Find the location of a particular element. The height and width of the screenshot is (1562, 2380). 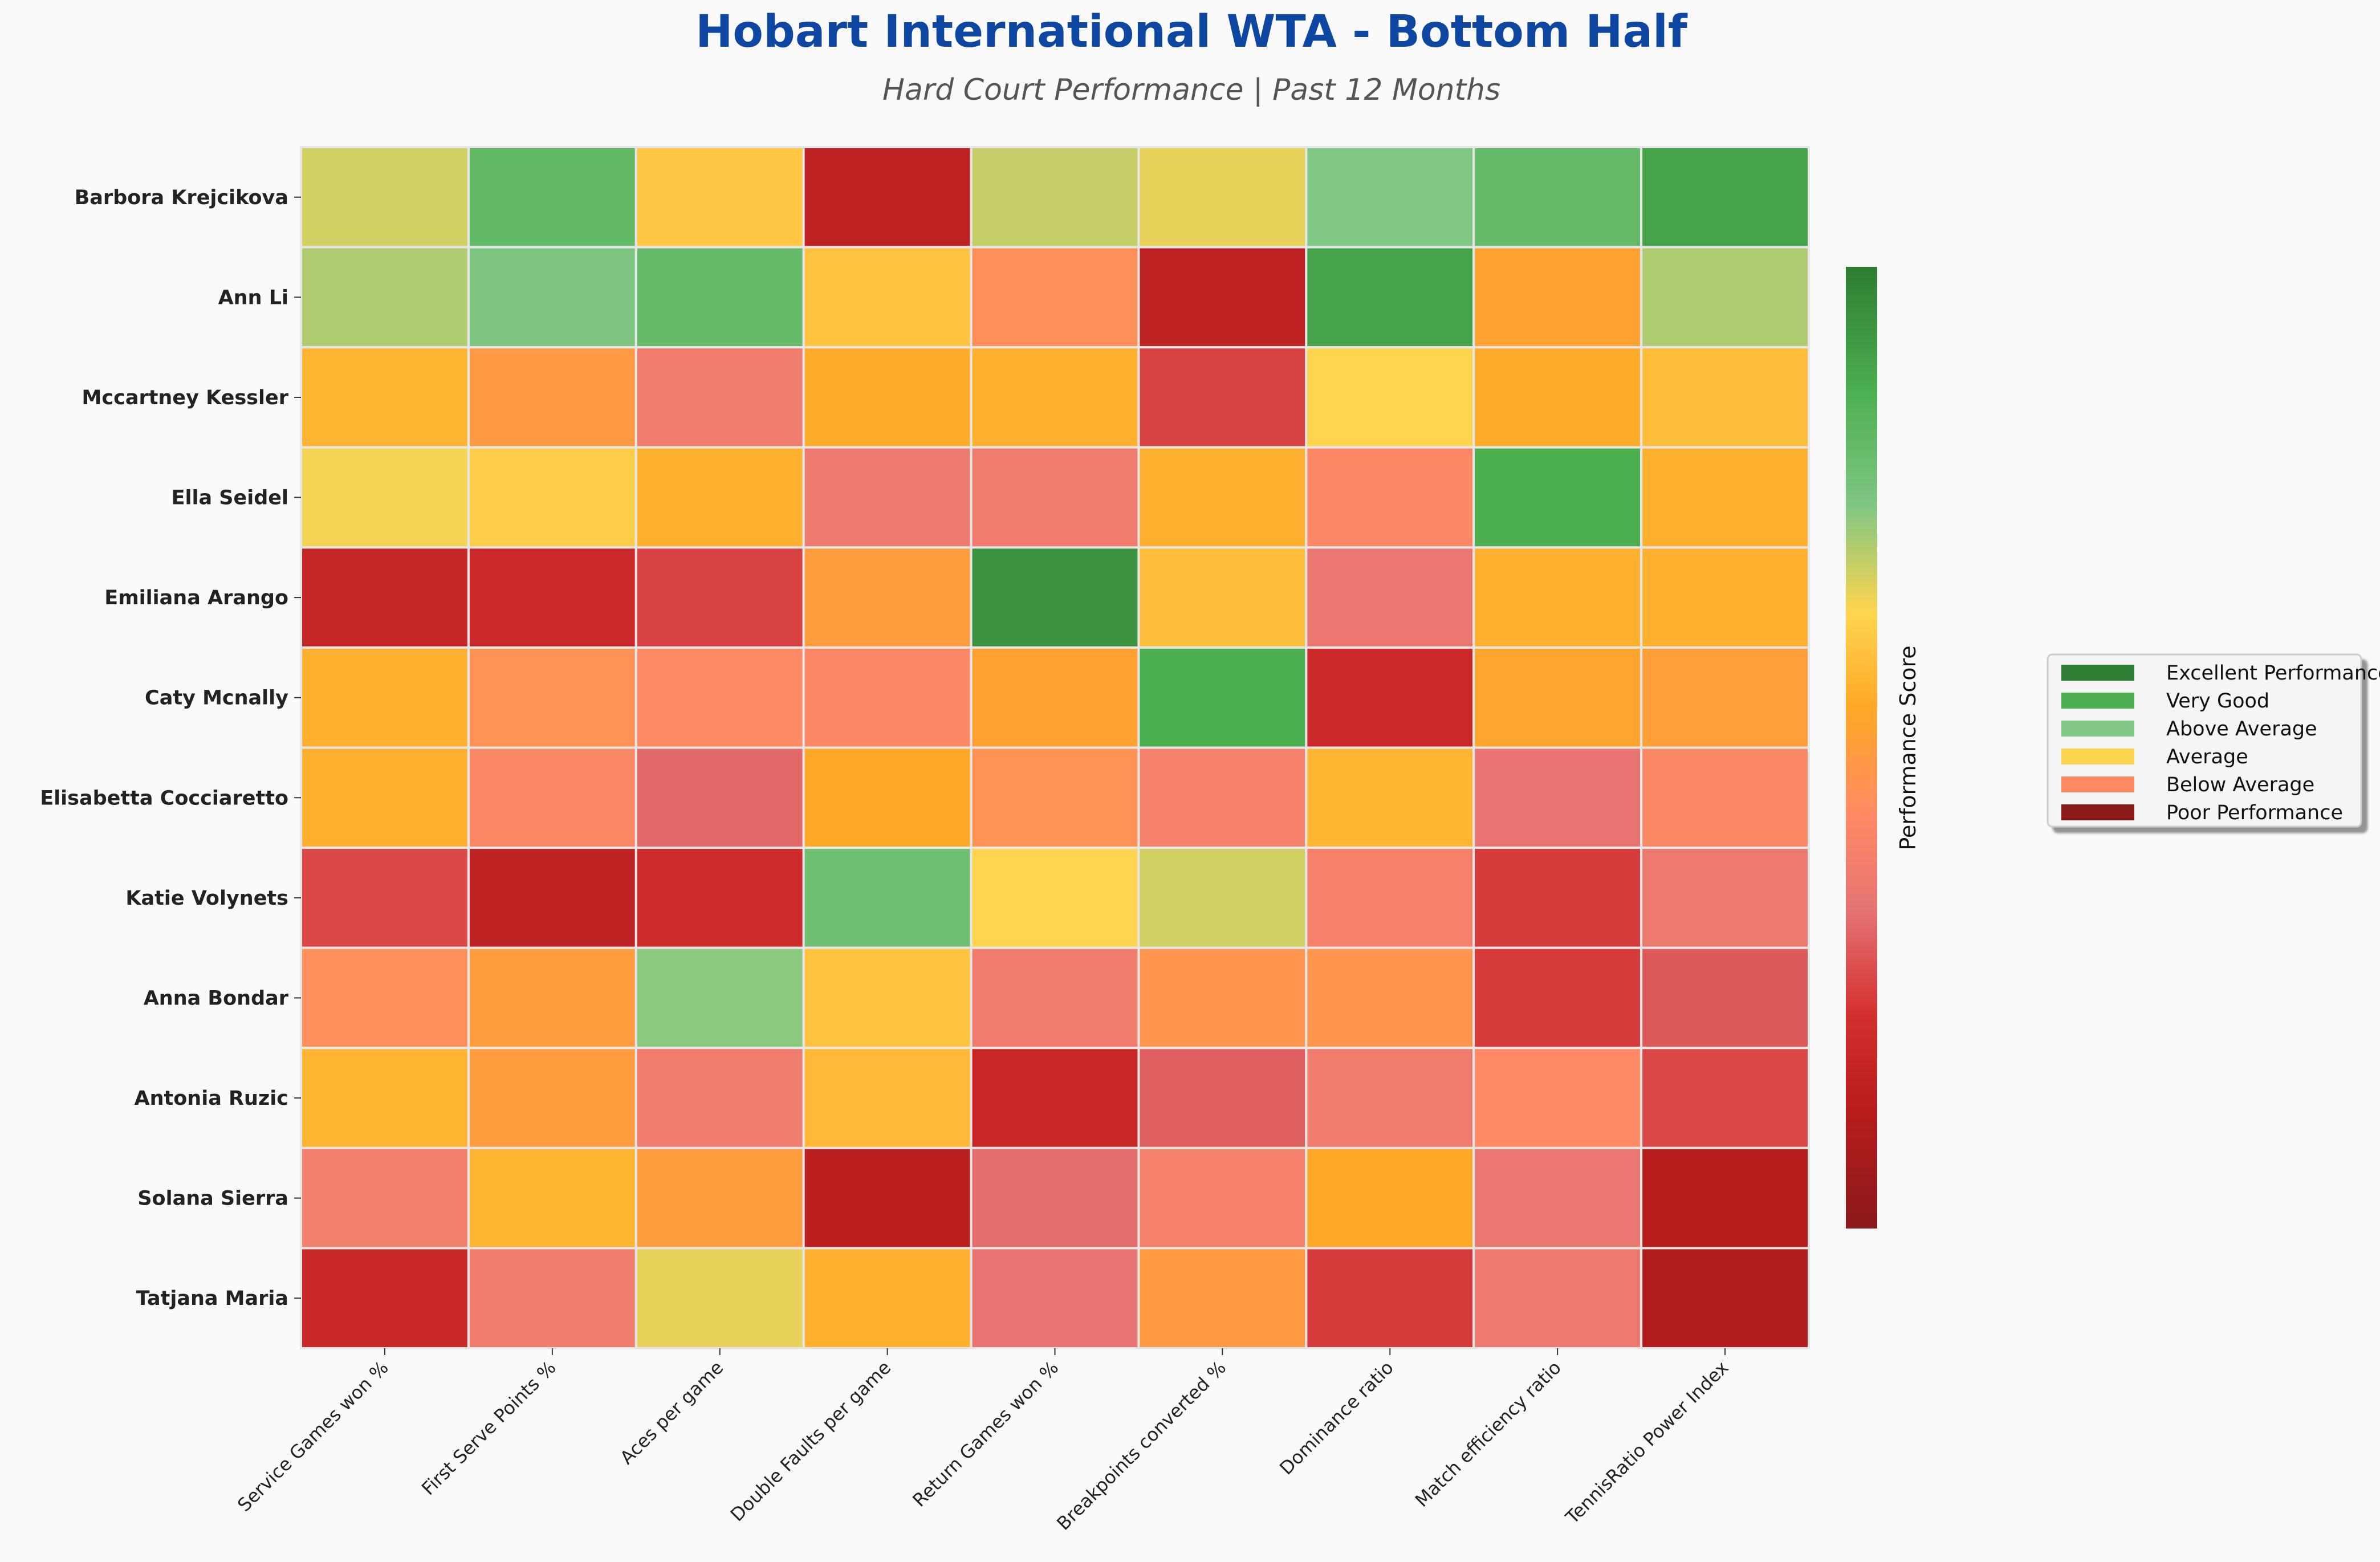

row-label: Ella Seidel is located at coordinates (230, 499).